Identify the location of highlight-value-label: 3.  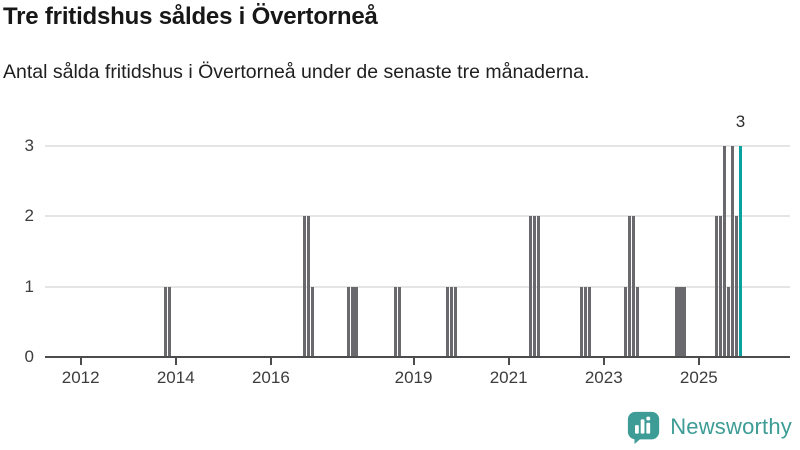
(740, 121).